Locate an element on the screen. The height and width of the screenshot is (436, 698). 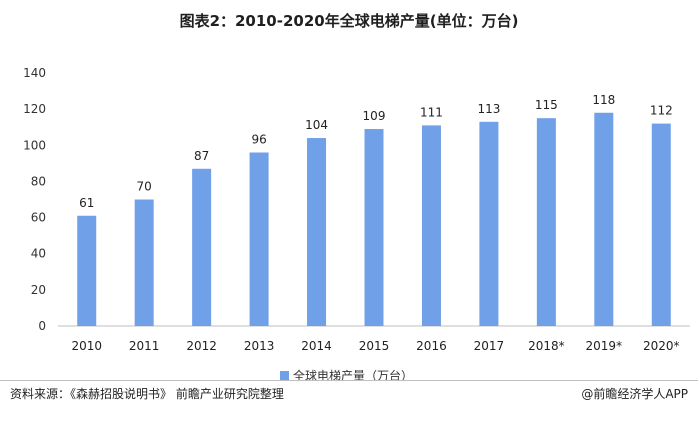
x-tick-label: 2014 is located at coordinates (316, 346).